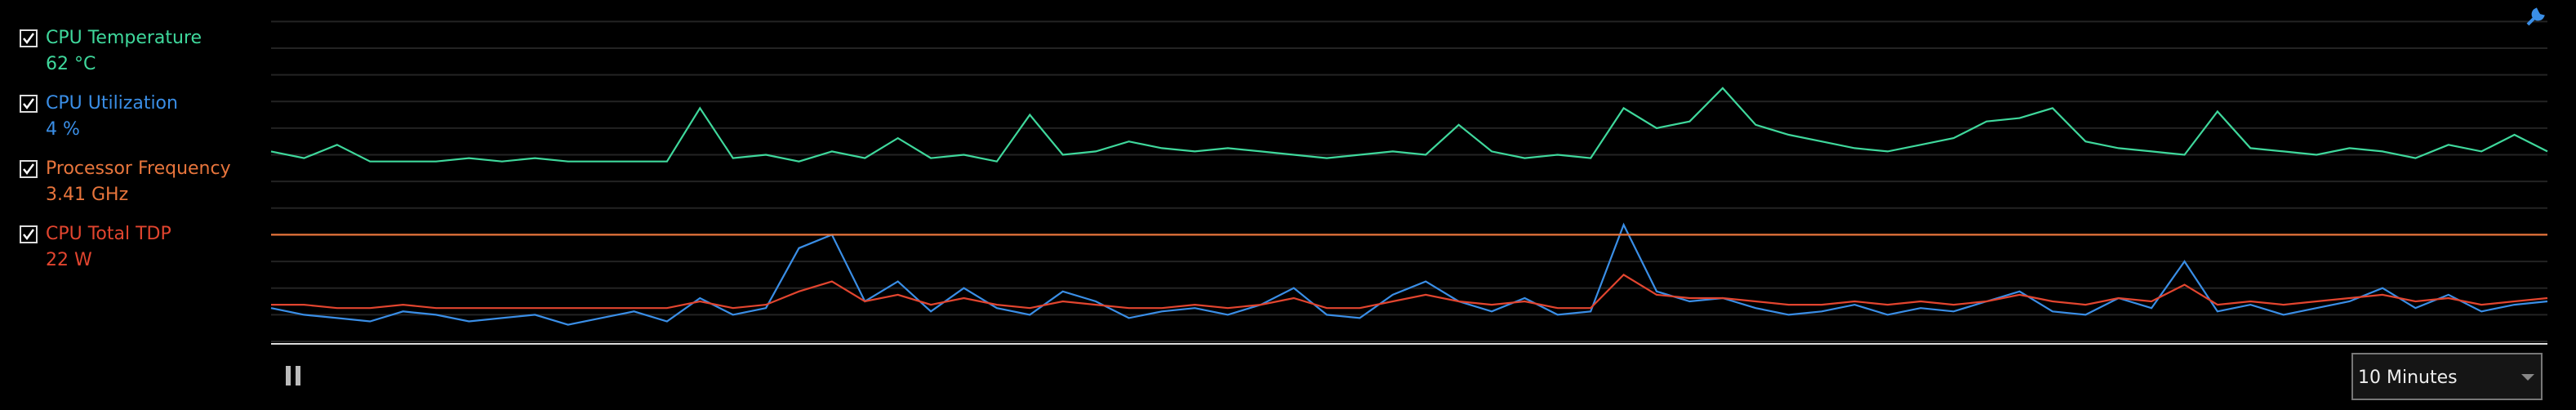 This screenshot has width=2576, height=410. What do you see at coordinates (108, 234) in the screenshot?
I see `series-name: CPU Total TDP` at bounding box center [108, 234].